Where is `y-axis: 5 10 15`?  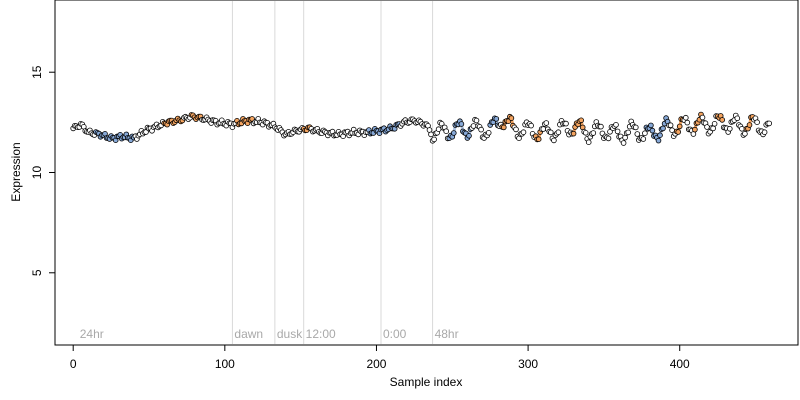 y-axis: 5 10 15 is located at coordinates (43, 170).